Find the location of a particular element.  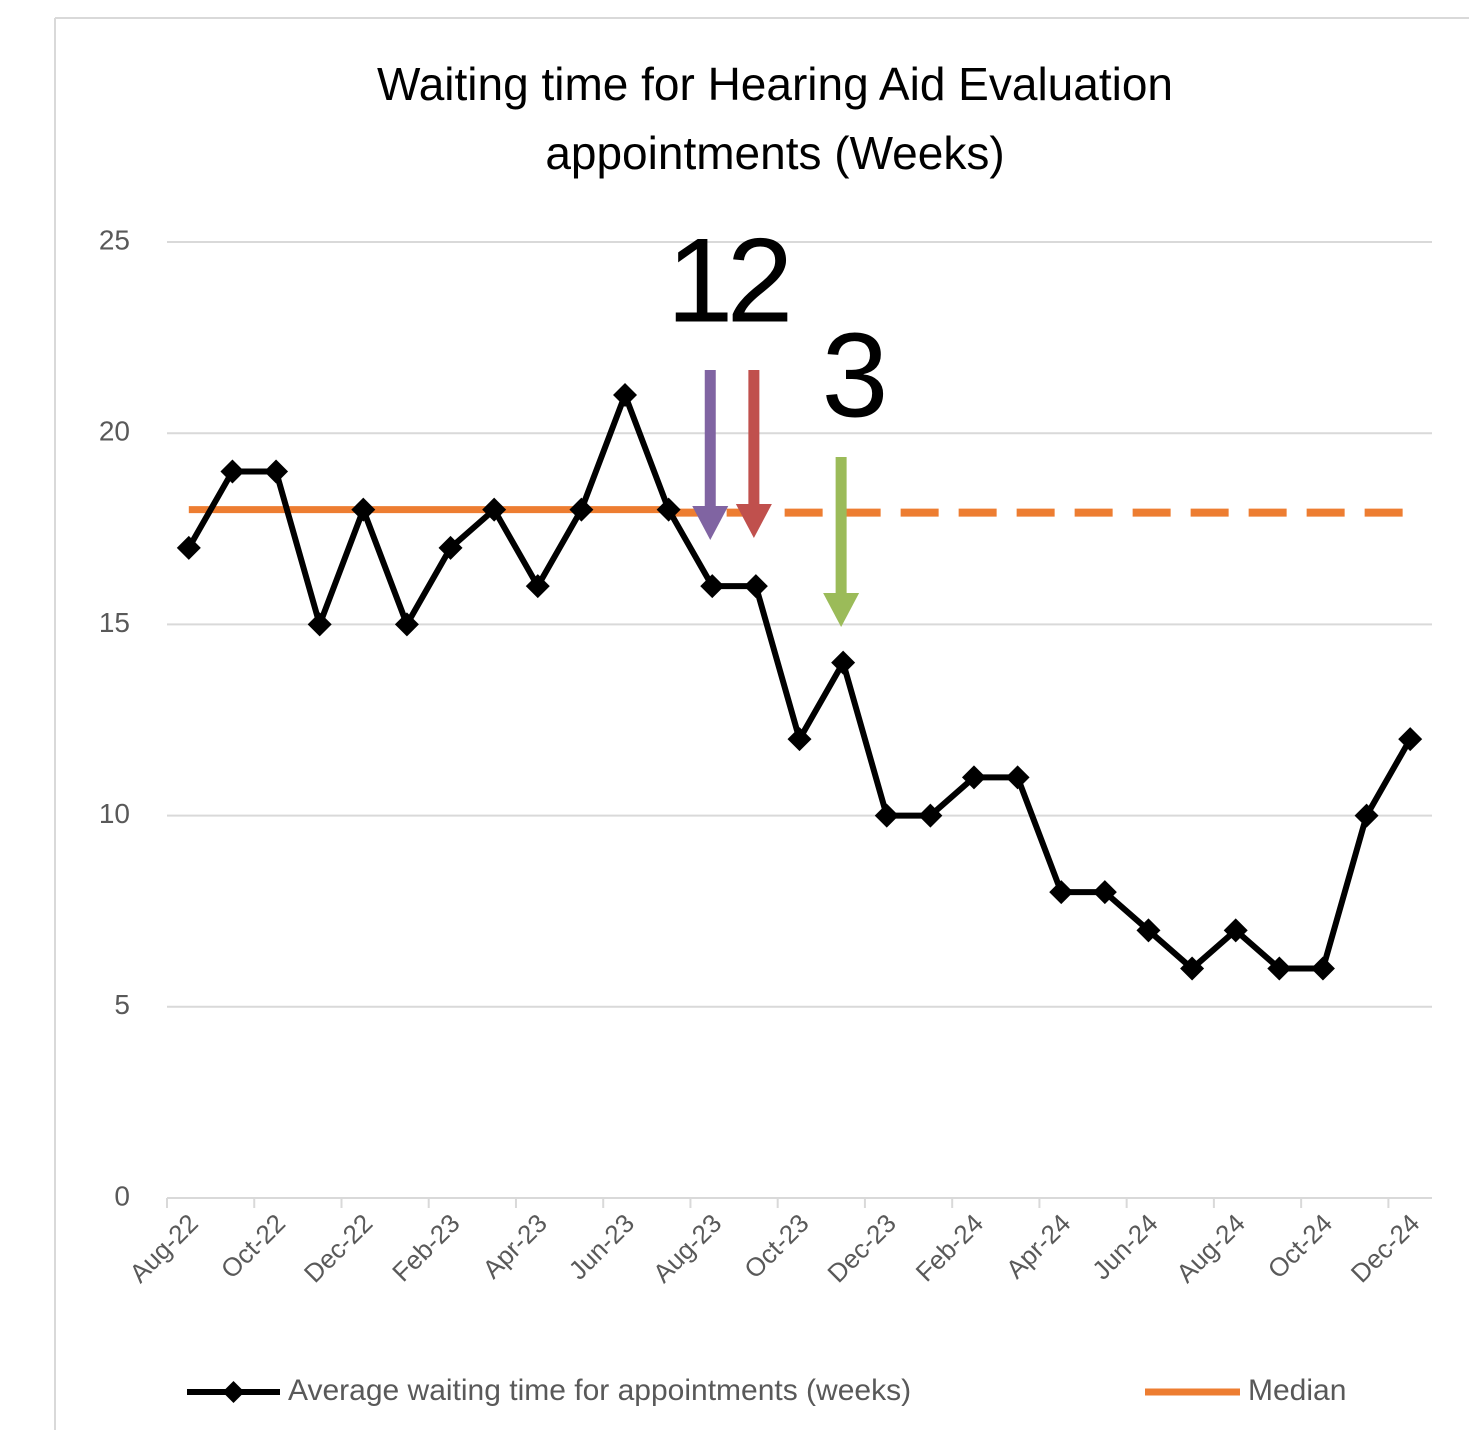

x-tick-label: Aug-24 is located at coordinates (1210, 1248).